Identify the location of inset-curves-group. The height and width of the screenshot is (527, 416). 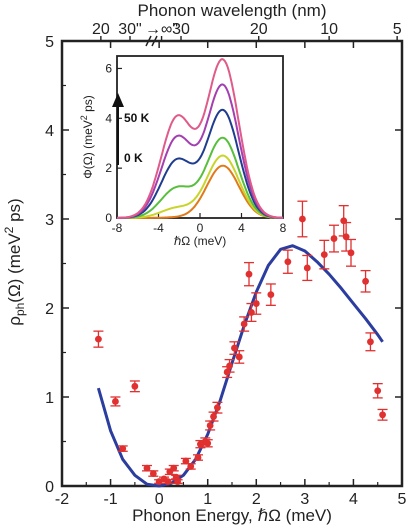
(200, 138).